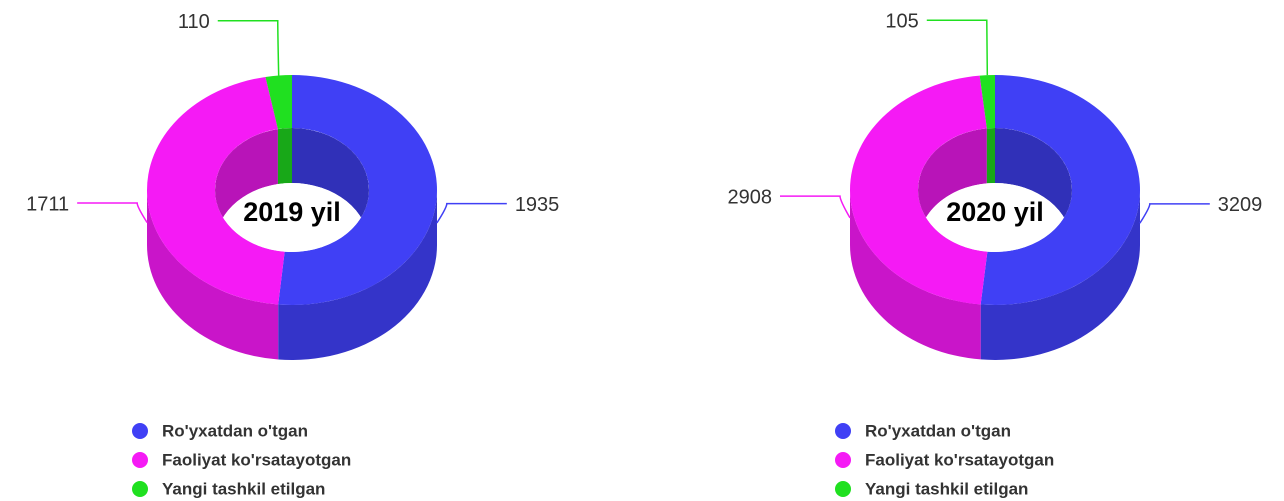  I want to click on value-label: 105, so click(901, 22).